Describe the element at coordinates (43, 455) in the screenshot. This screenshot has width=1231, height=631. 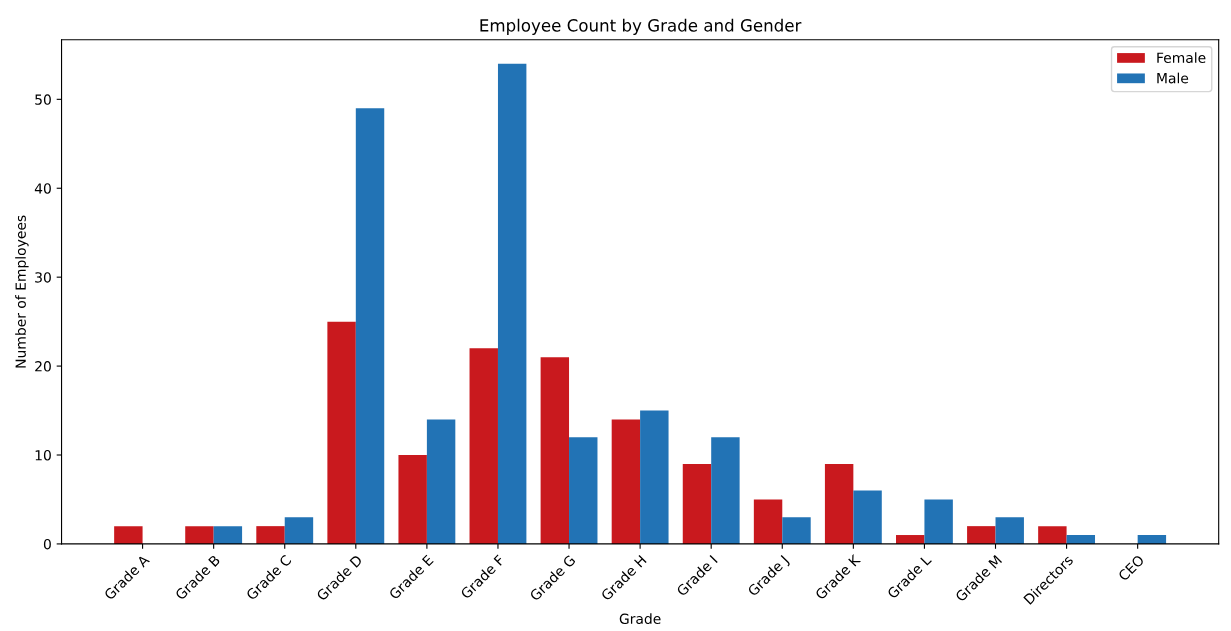
I see `y-tick-label: 10` at that location.